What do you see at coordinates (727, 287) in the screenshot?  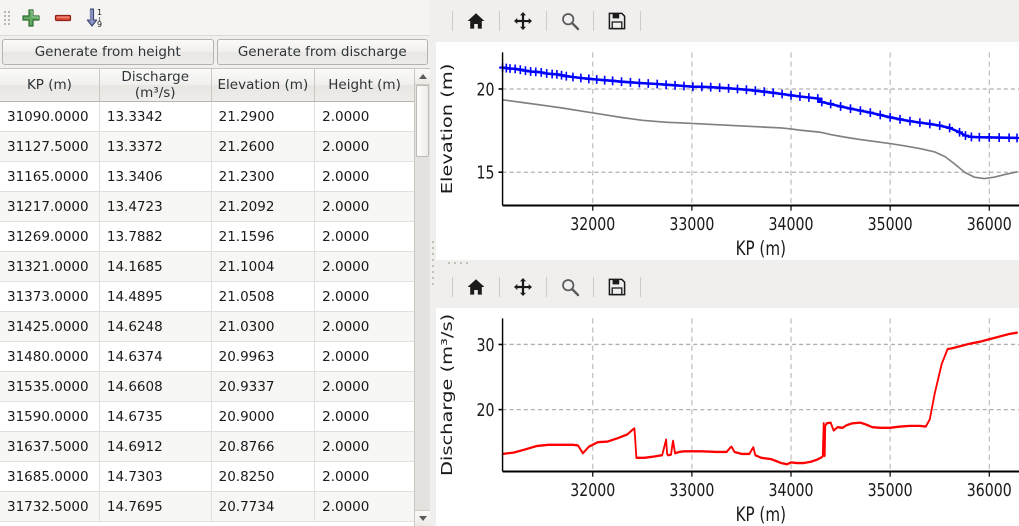 I see `discharge-plot-toolbar` at bounding box center [727, 287].